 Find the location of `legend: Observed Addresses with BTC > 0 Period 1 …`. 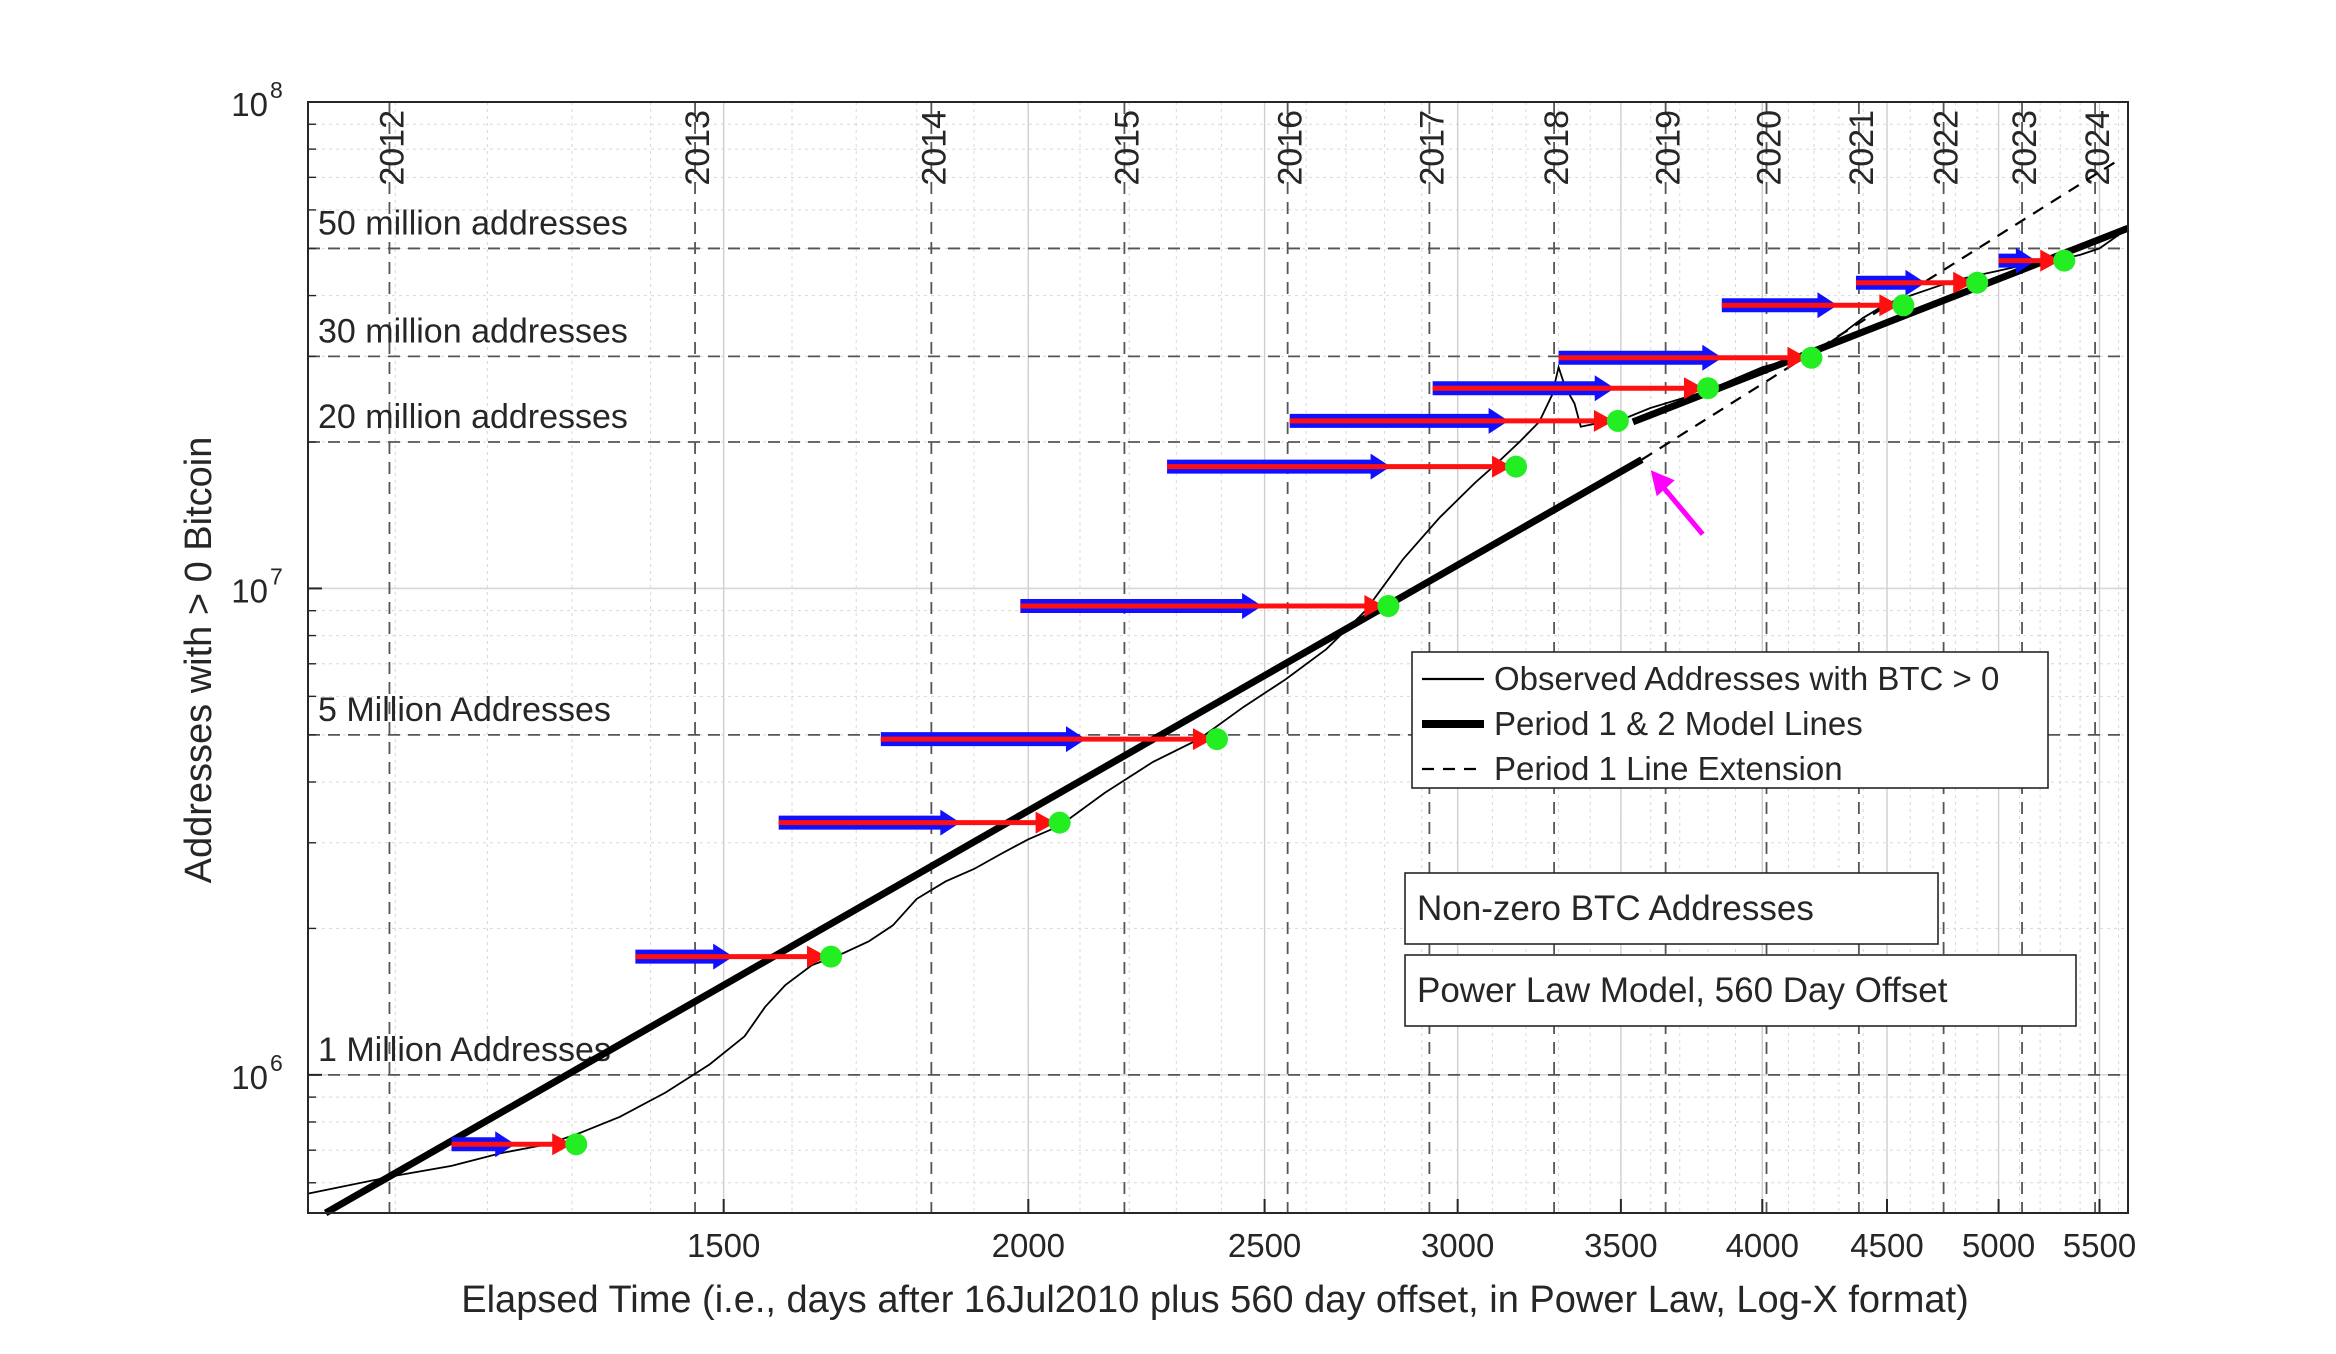

legend: Observed Addresses with BTC > 0 Period 1 … is located at coordinates (1730, 720).